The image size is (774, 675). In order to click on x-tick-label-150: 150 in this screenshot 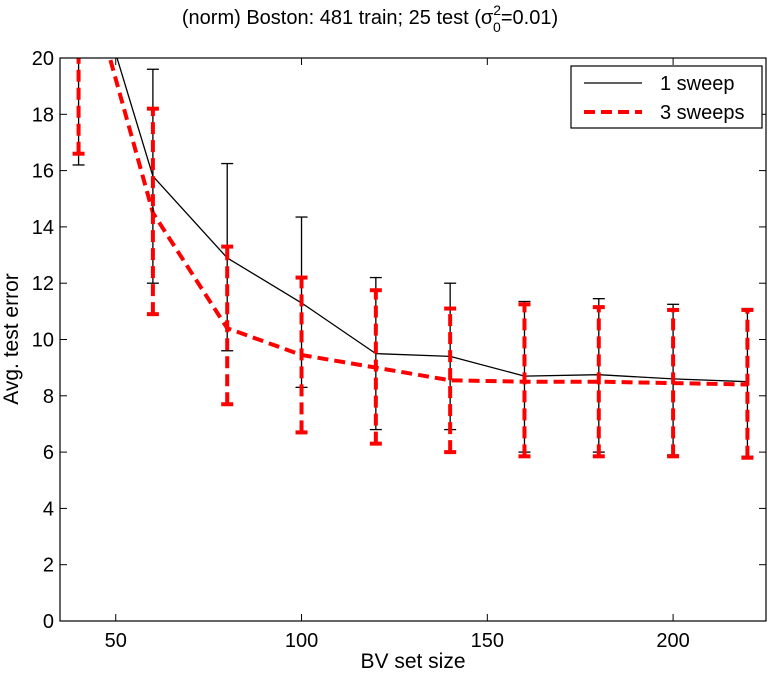, I will do `click(487, 641)`.